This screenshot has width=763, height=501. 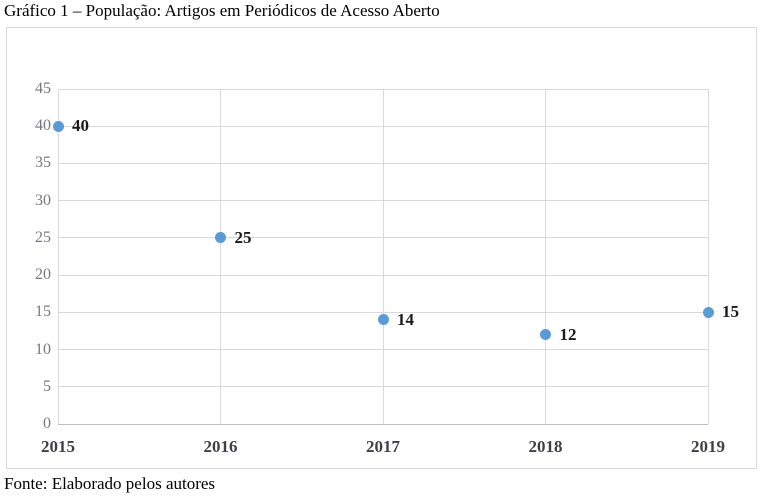 What do you see at coordinates (47, 423) in the screenshot?
I see `y-axis-tick-label: 0` at bounding box center [47, 423].